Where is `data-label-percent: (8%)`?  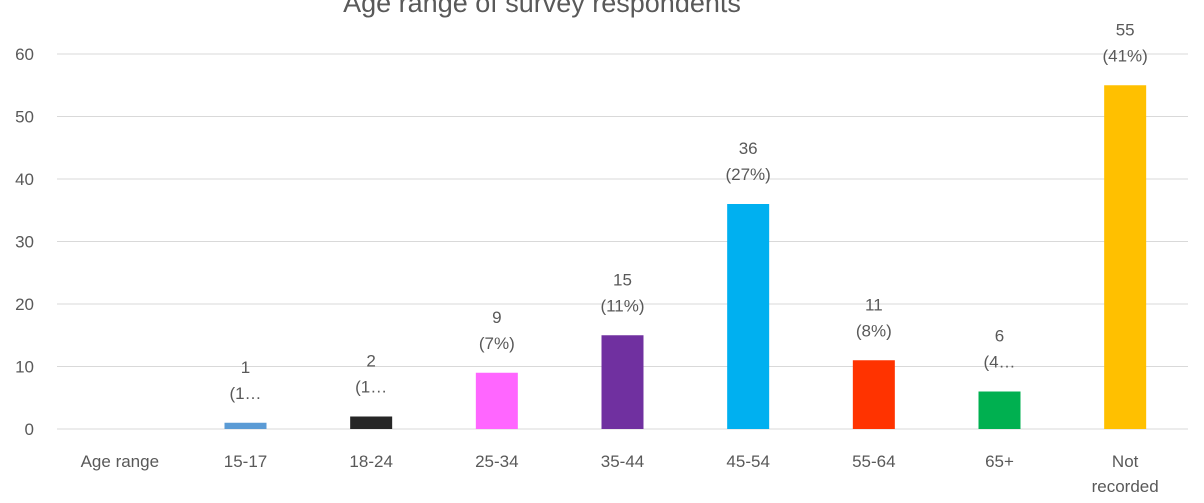 data-label-percent: (8%) is located at coordinates (874, 330).